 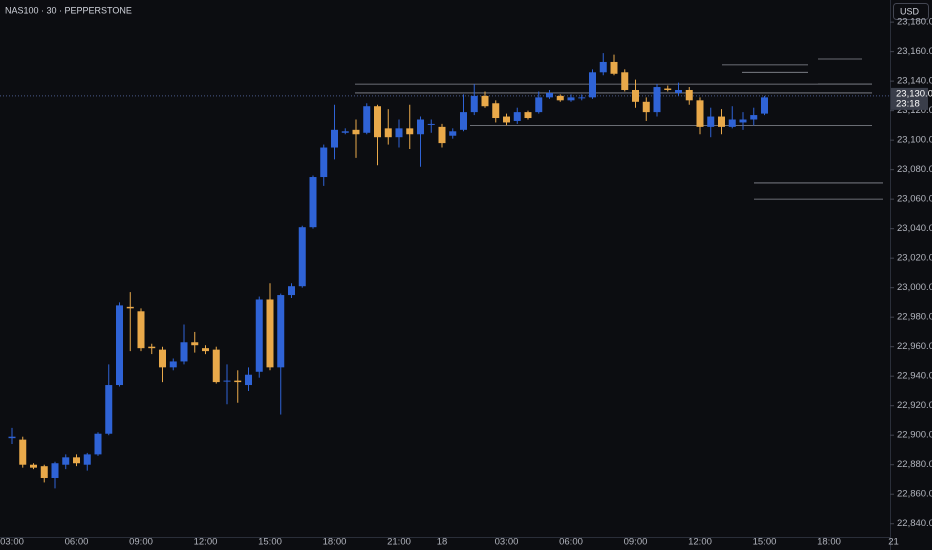 I want to click on x-tick-label: 18, so click(x=442, y=542).